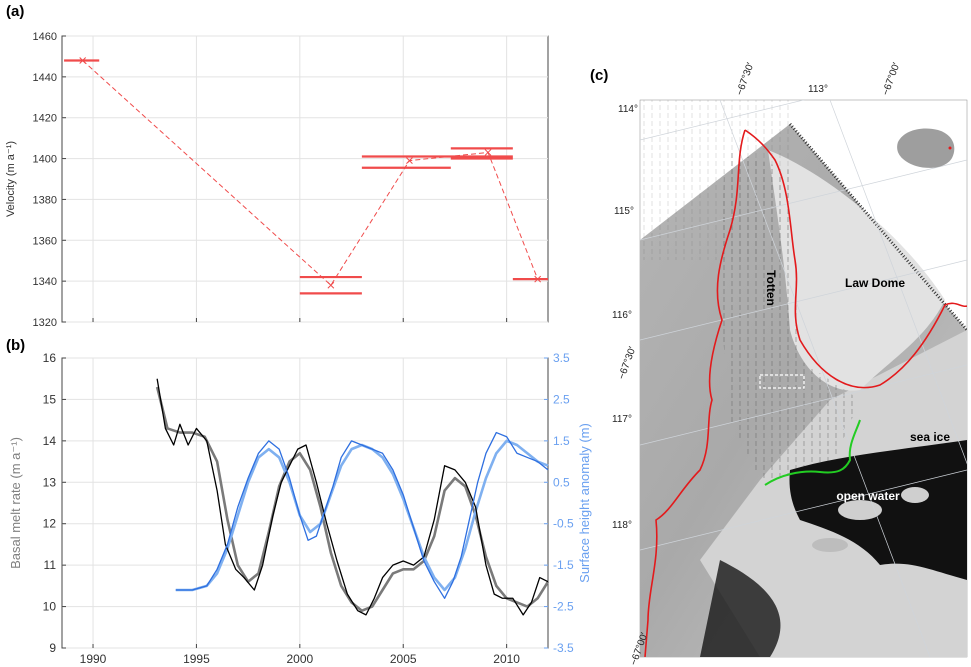 The height and width of the screenshot is (667, 971). What do you see at coordinates (50, 565) in the screenshot?
I see `melt-y-tick-label: 11` at bounding box center [50, 565].